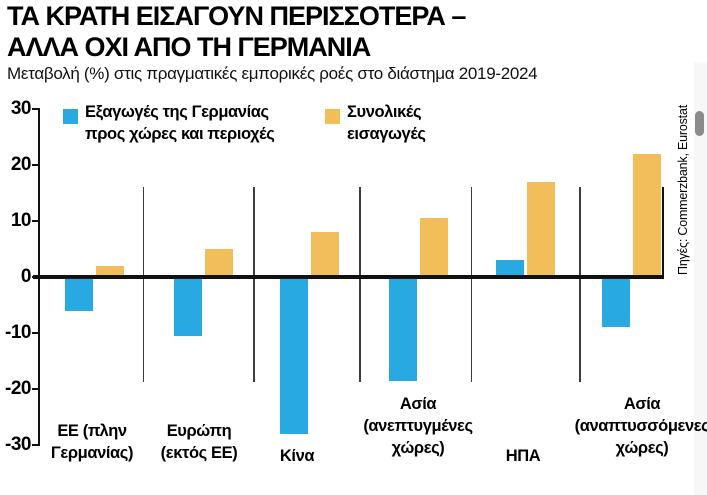 Image resolution: width=707 pixels, height=495 pixels. What do you see at coordinates (180, 134) in the screenshot?
I see `legend-label-exports-line2: προς χώρες και περιοχές` at bounding box center [180, 134].